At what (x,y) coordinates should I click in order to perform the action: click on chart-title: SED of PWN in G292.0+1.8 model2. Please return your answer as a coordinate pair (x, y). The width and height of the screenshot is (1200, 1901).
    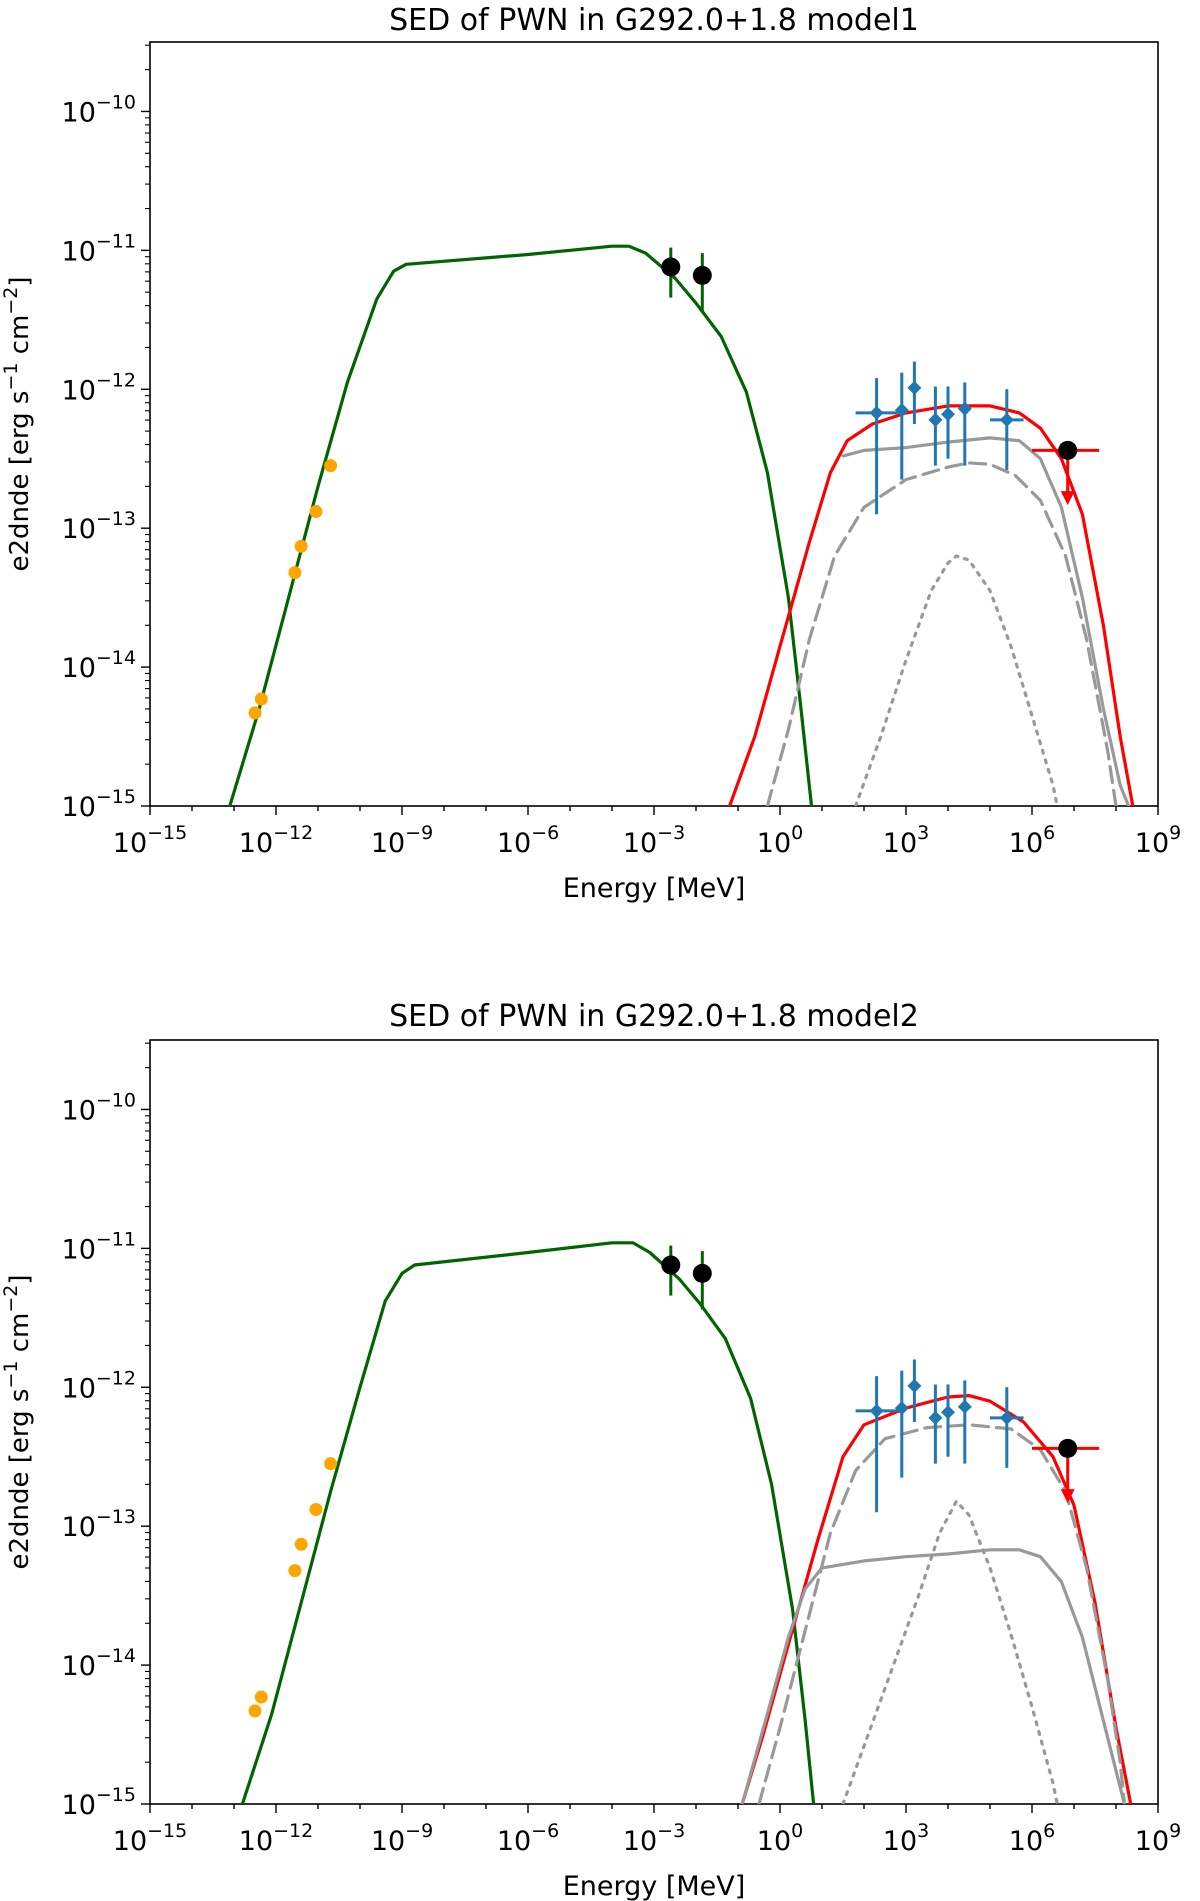
    Looking at the image, I should click on (654, 1016).